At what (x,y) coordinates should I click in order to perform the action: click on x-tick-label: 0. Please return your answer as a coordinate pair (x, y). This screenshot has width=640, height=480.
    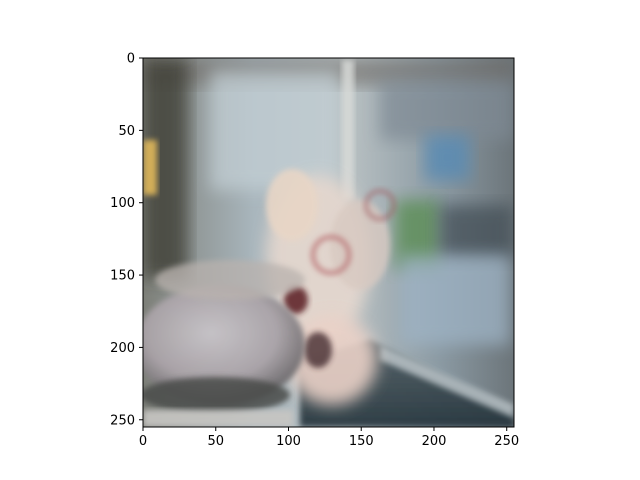
    Looking at the image, I should click on (143, 441).